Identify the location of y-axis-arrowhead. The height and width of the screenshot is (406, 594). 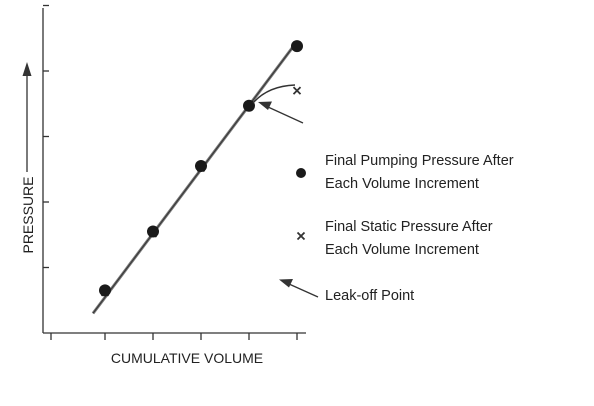
(27, 69).